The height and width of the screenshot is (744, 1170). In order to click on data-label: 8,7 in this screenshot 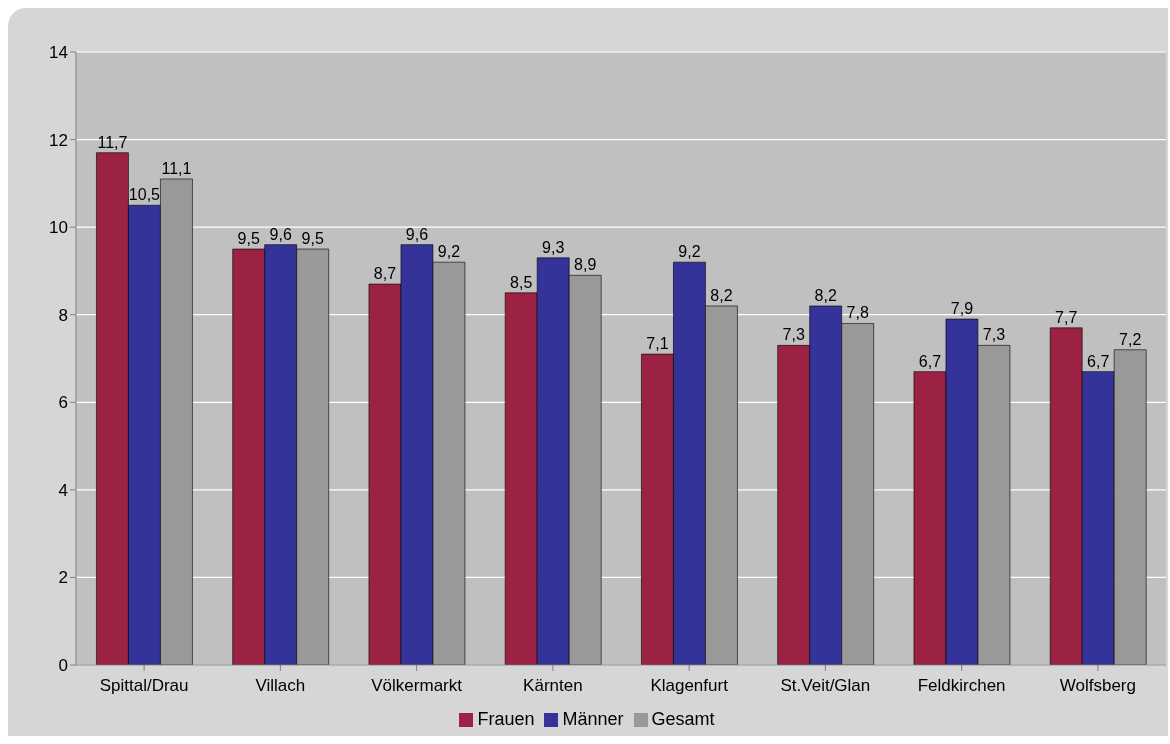, I will do `click(385, 274)`.